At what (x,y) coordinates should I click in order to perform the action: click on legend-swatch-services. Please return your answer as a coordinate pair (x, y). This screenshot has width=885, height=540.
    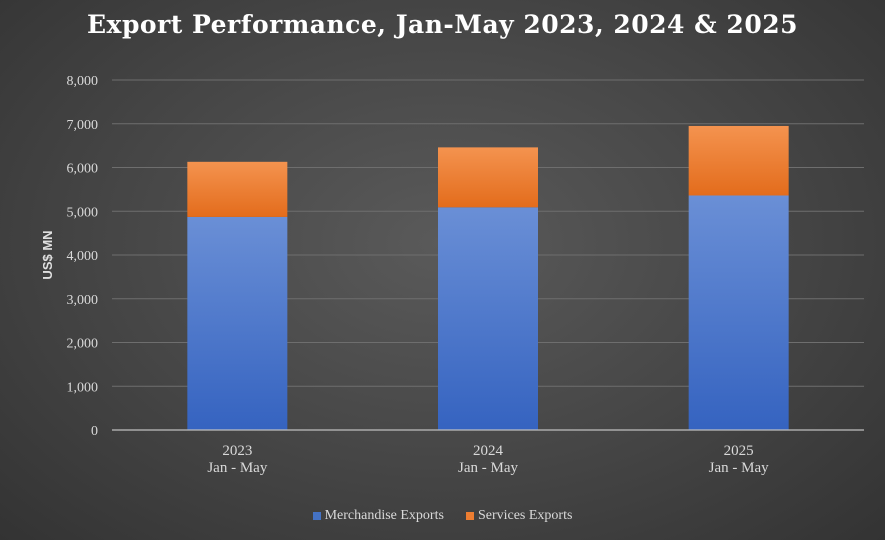
    Looking at the image, I should click on (469, 516).